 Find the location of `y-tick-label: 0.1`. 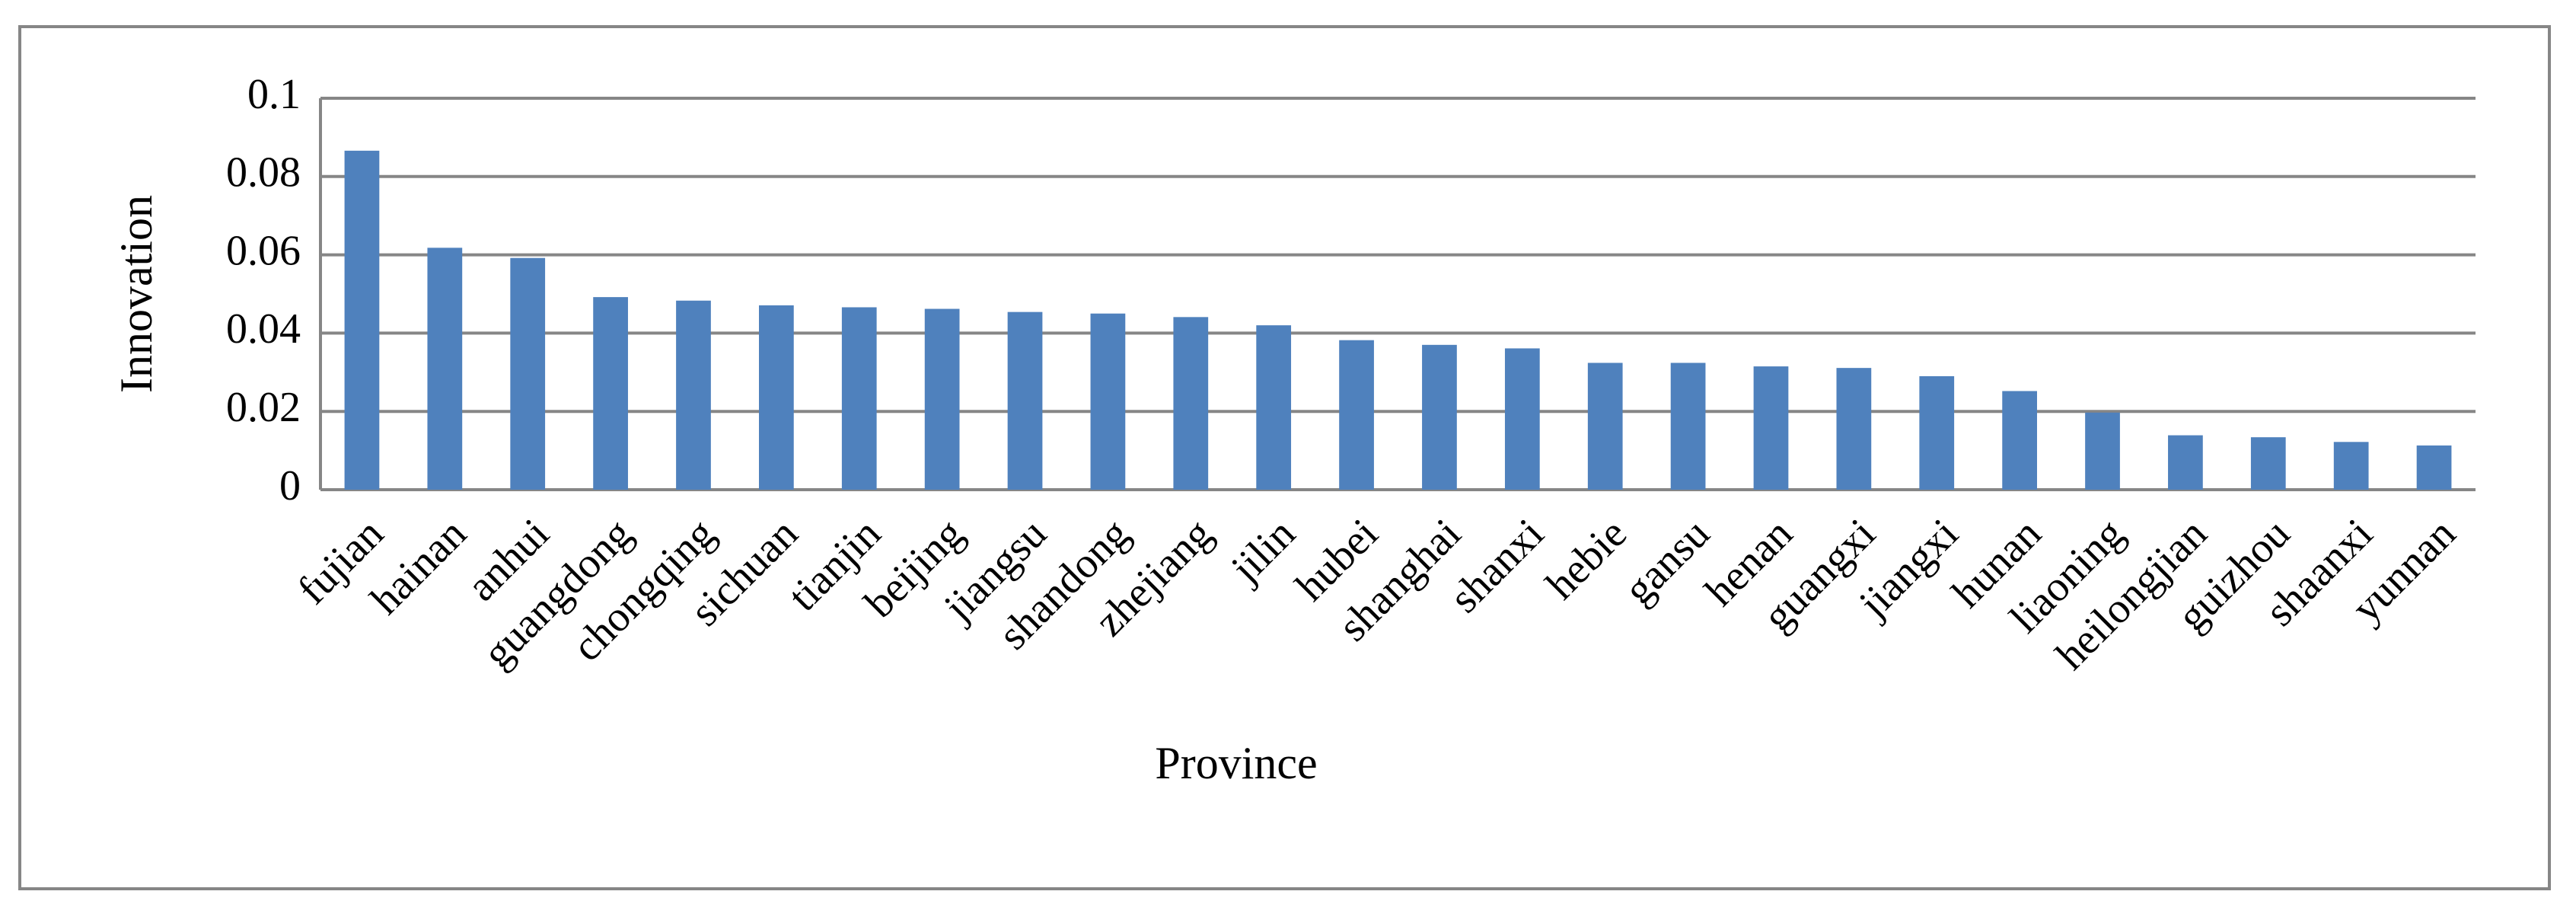

y-tick-label: 0.1 is located at coordinates (274, 94).